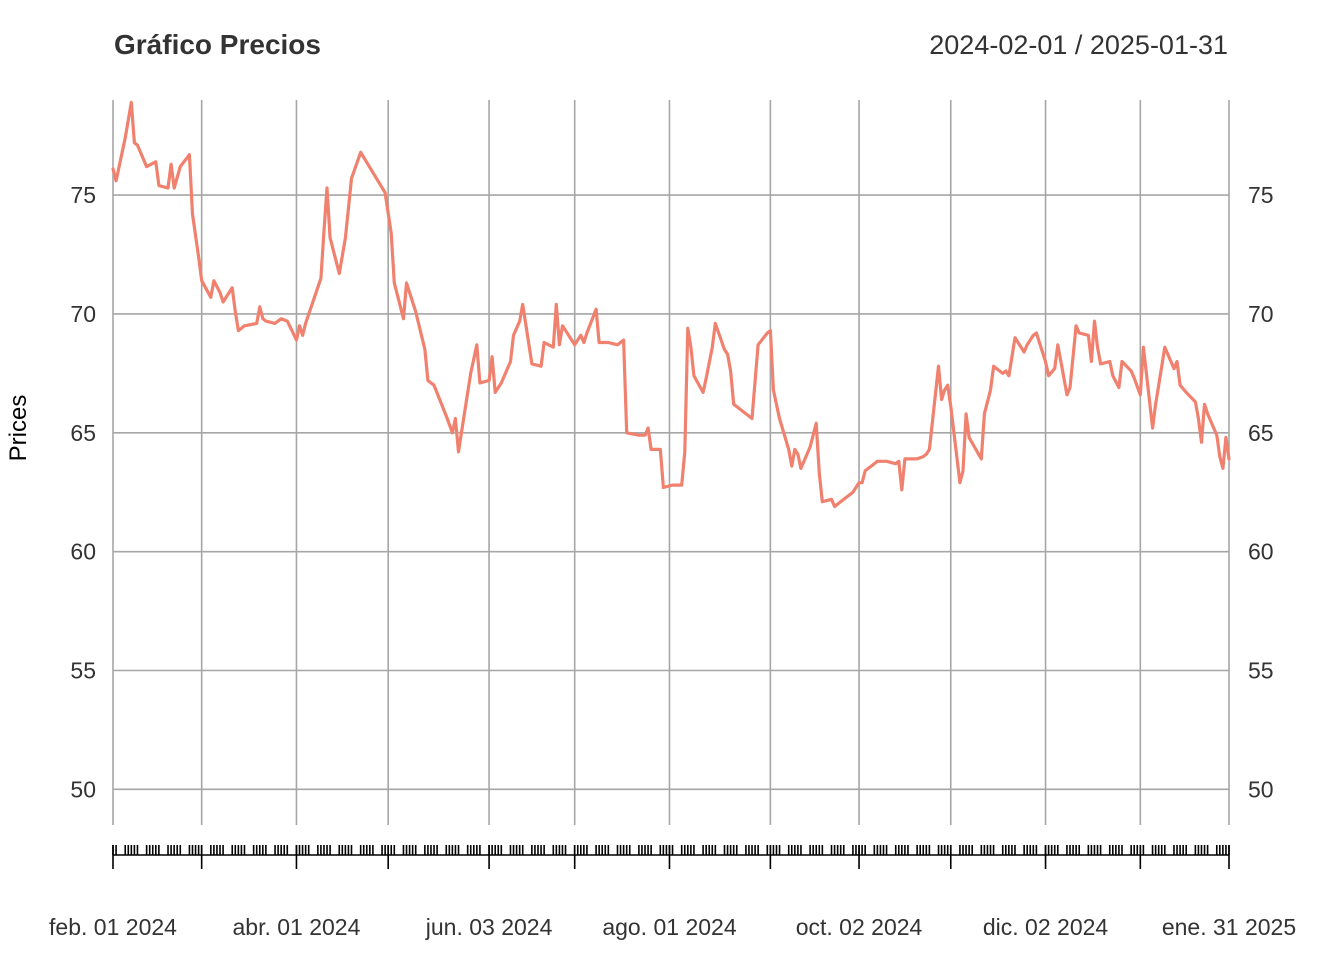 This screenshot has height=960, width=1344. What do you see at coordinates (859, 927) in the screenshot?
I see `x-tick-label: oct. 02 2024` at bounding box center [859, 927].